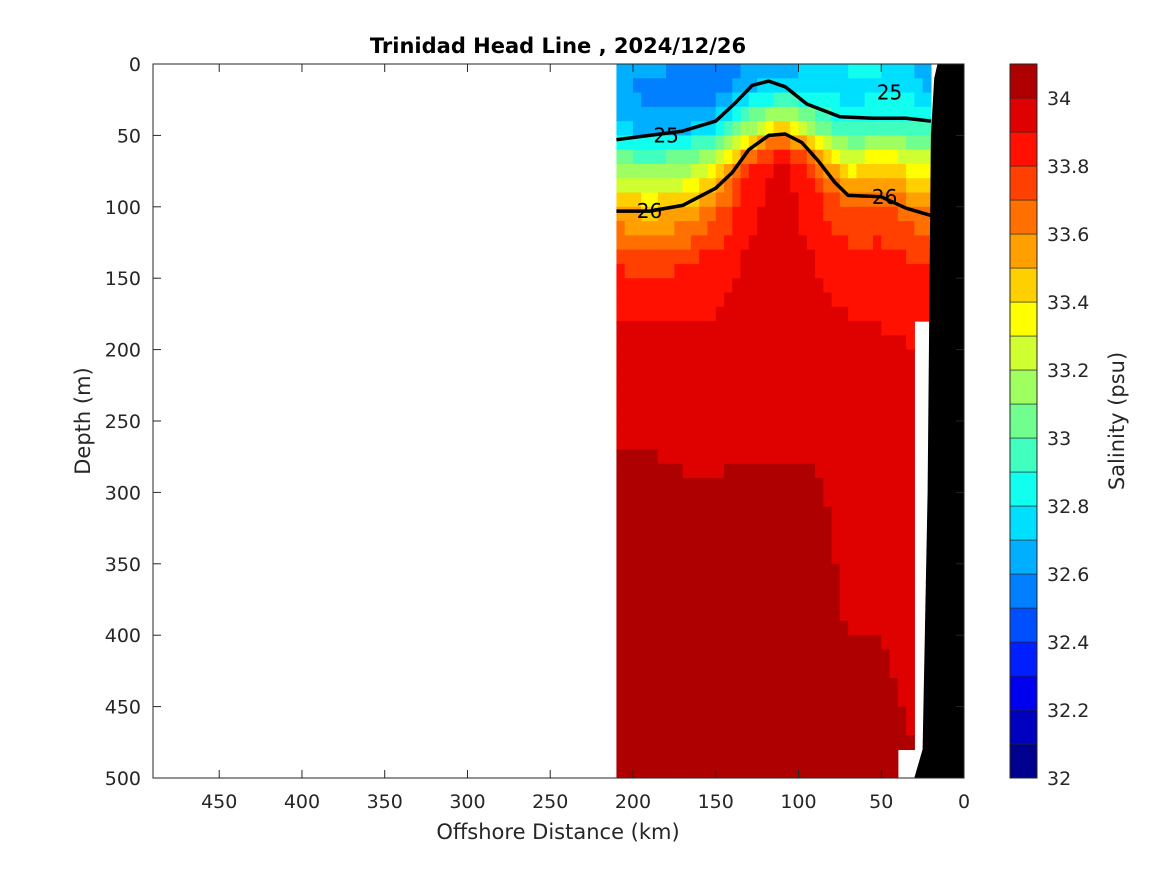 This screenshot has height=875, width=1167. I want to click on y-axis-label: Depth (m), so click(83, 420).